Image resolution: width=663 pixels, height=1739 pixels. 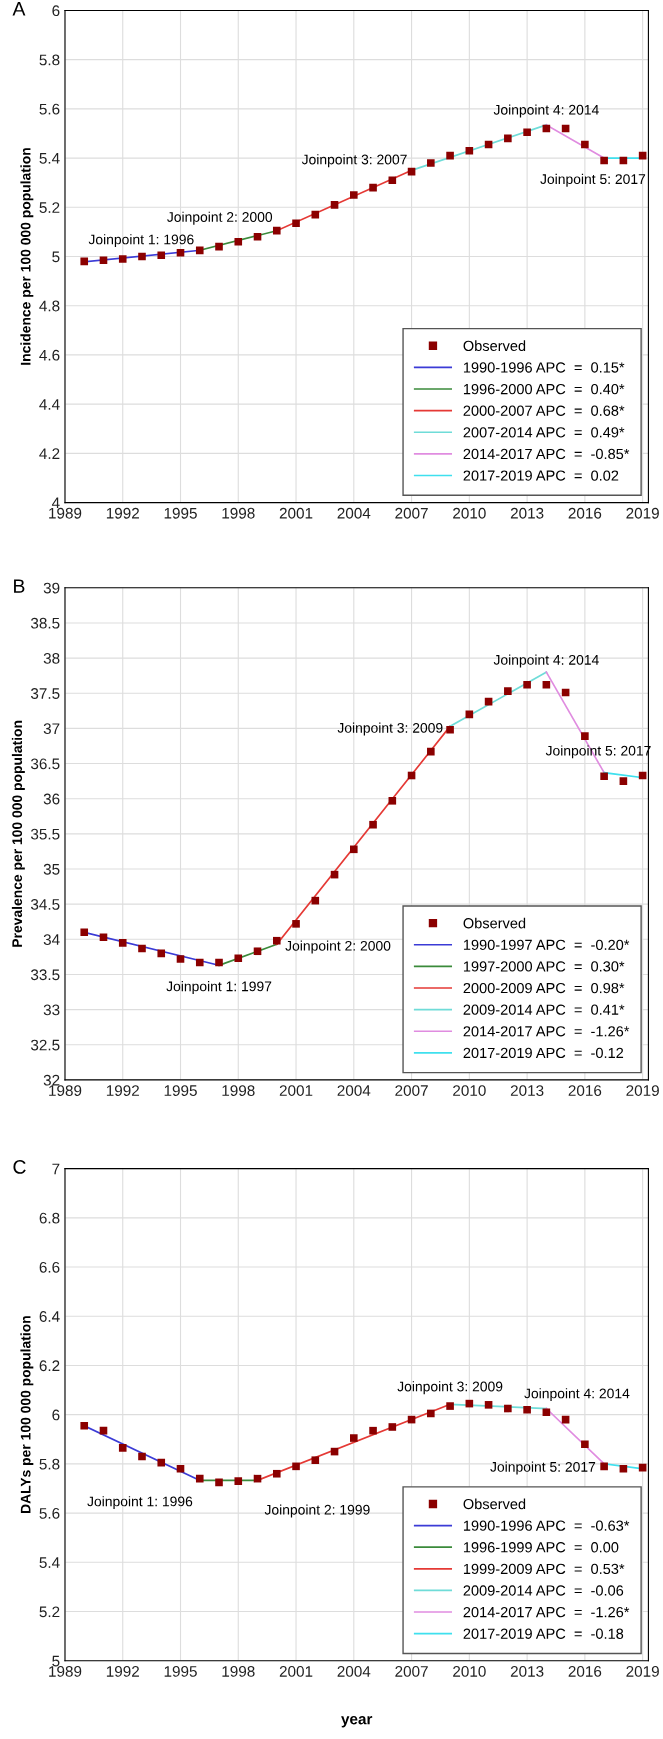 What do you see at coordinates (141, 241) in the screenshot?
I see `annotation: Joinpoint 1: 1996` at bounding box center [141, 241].